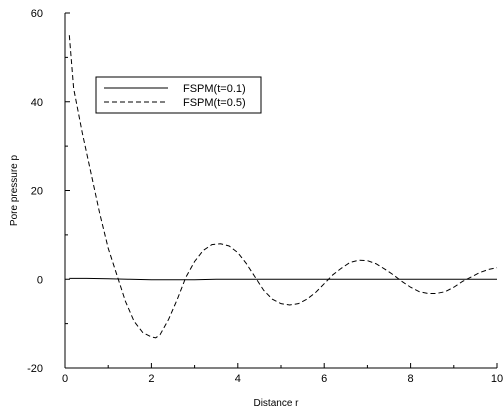 The image size is (504, 410). Describe the element at coordinates (65, 379) in the screenshot. I see `x-tick-label: 0` at that location.